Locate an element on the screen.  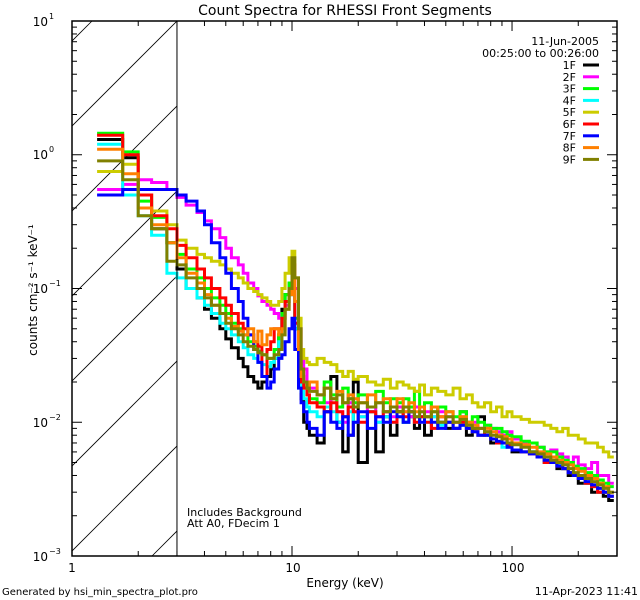
y-tick-exp: 0 is located at coordinates (51, 149).